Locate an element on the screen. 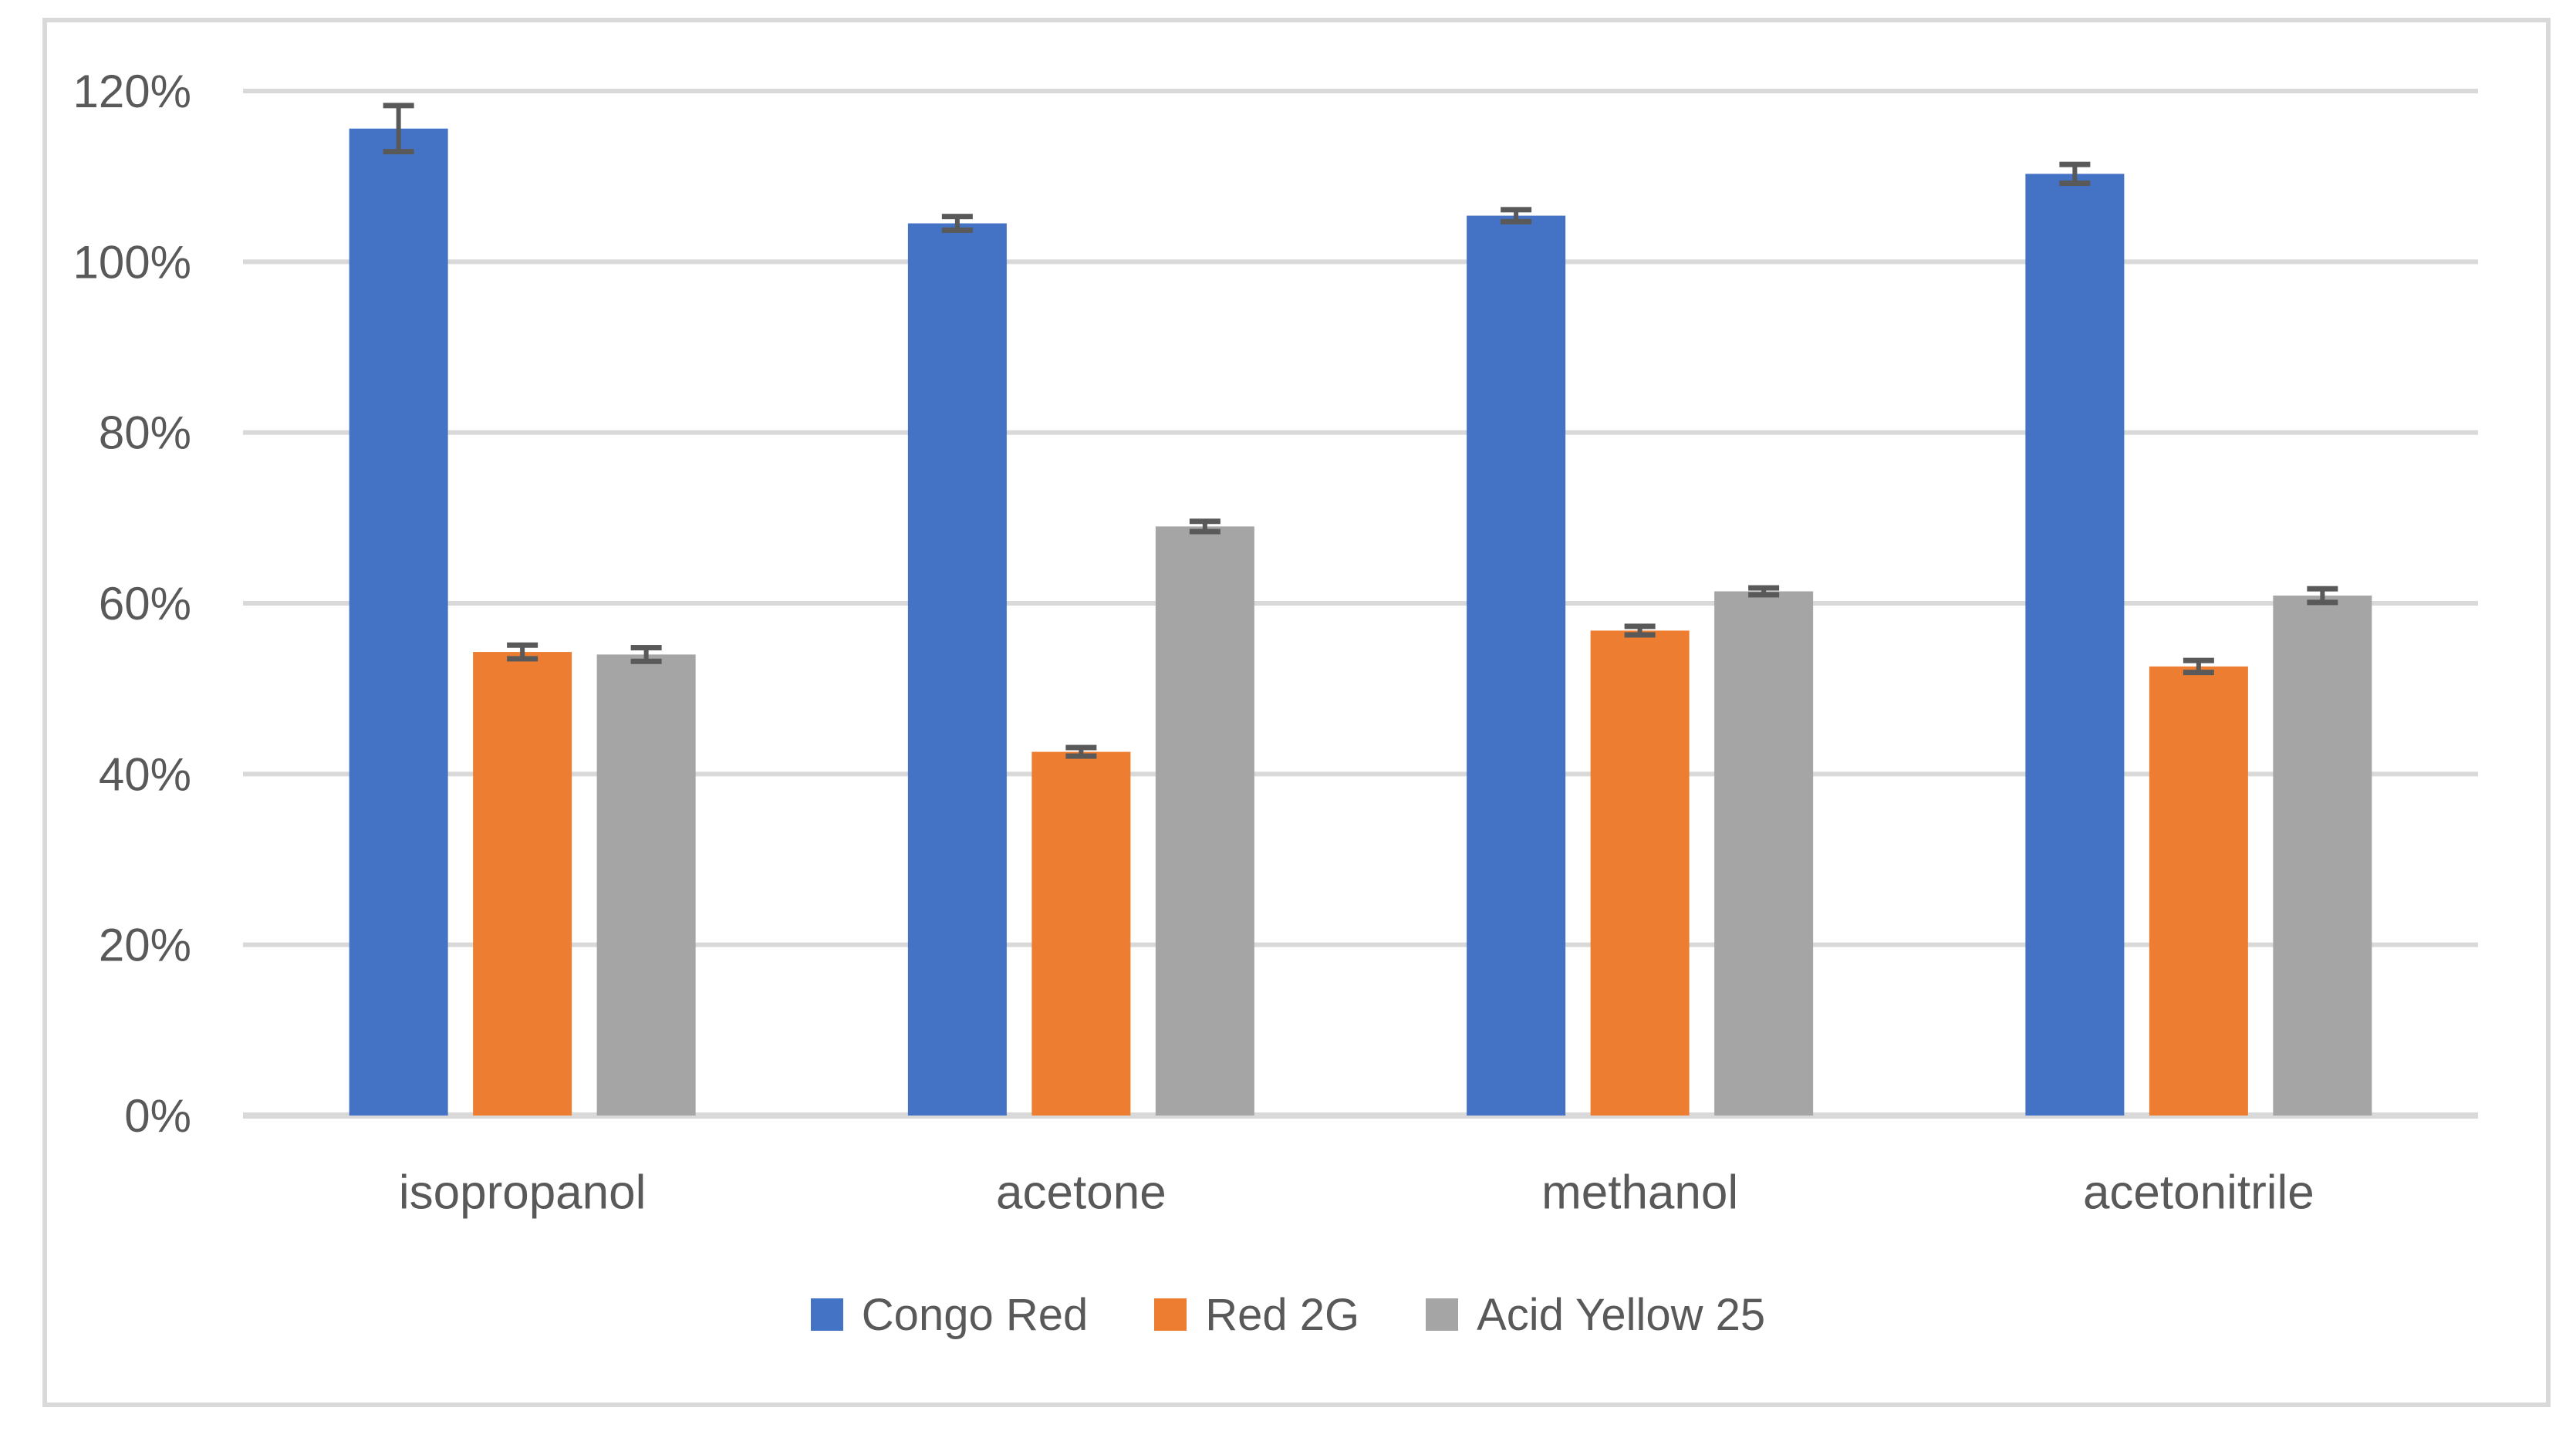 The height and width of the screenshot is (1438, 2576). error-bar-red-2g-methanol is located at coordinates (1640, 630).